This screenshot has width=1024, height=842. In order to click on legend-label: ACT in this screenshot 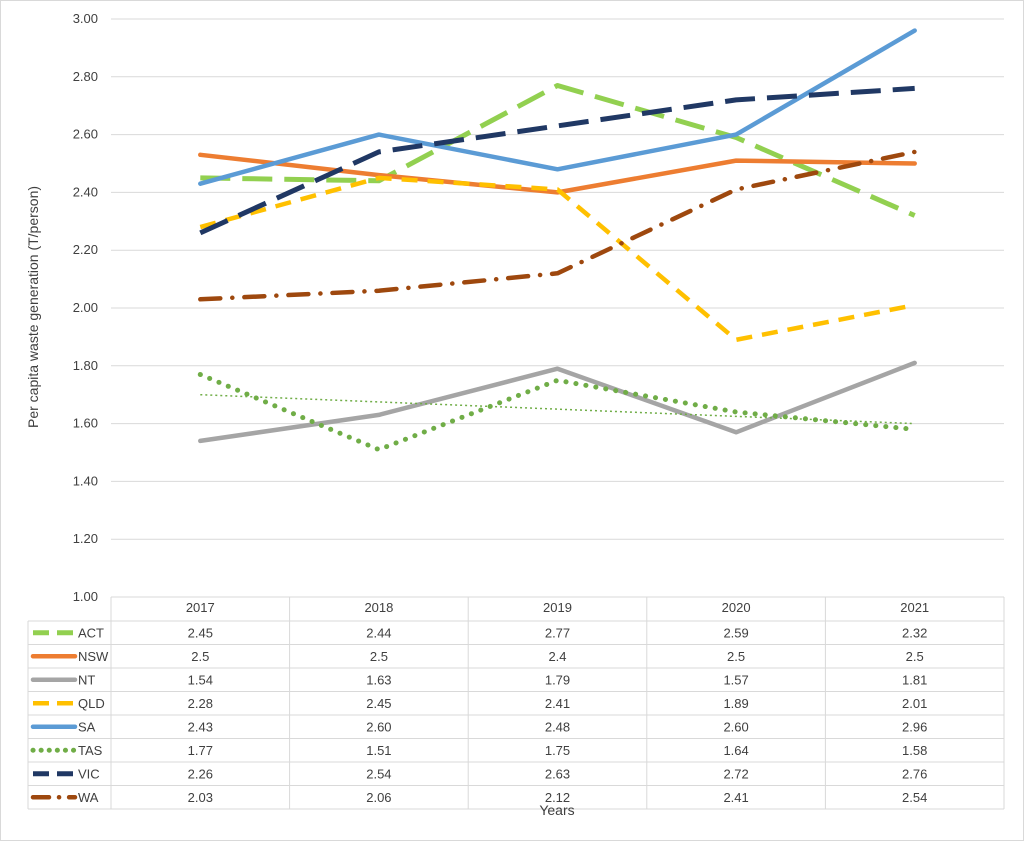, I will do `click(91, 632)`.